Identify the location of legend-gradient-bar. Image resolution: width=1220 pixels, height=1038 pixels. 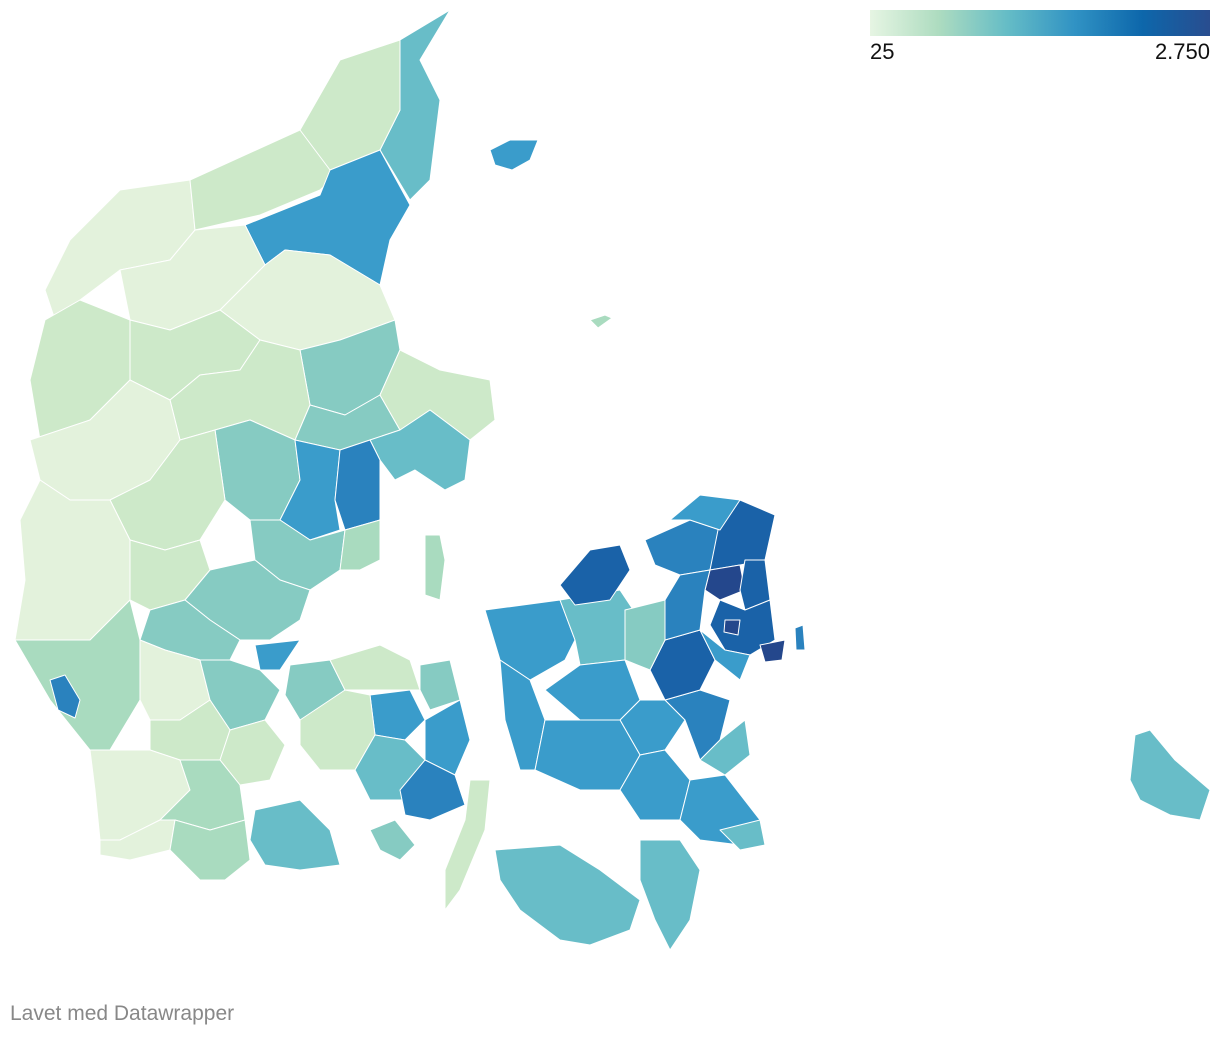
(1040, 23).